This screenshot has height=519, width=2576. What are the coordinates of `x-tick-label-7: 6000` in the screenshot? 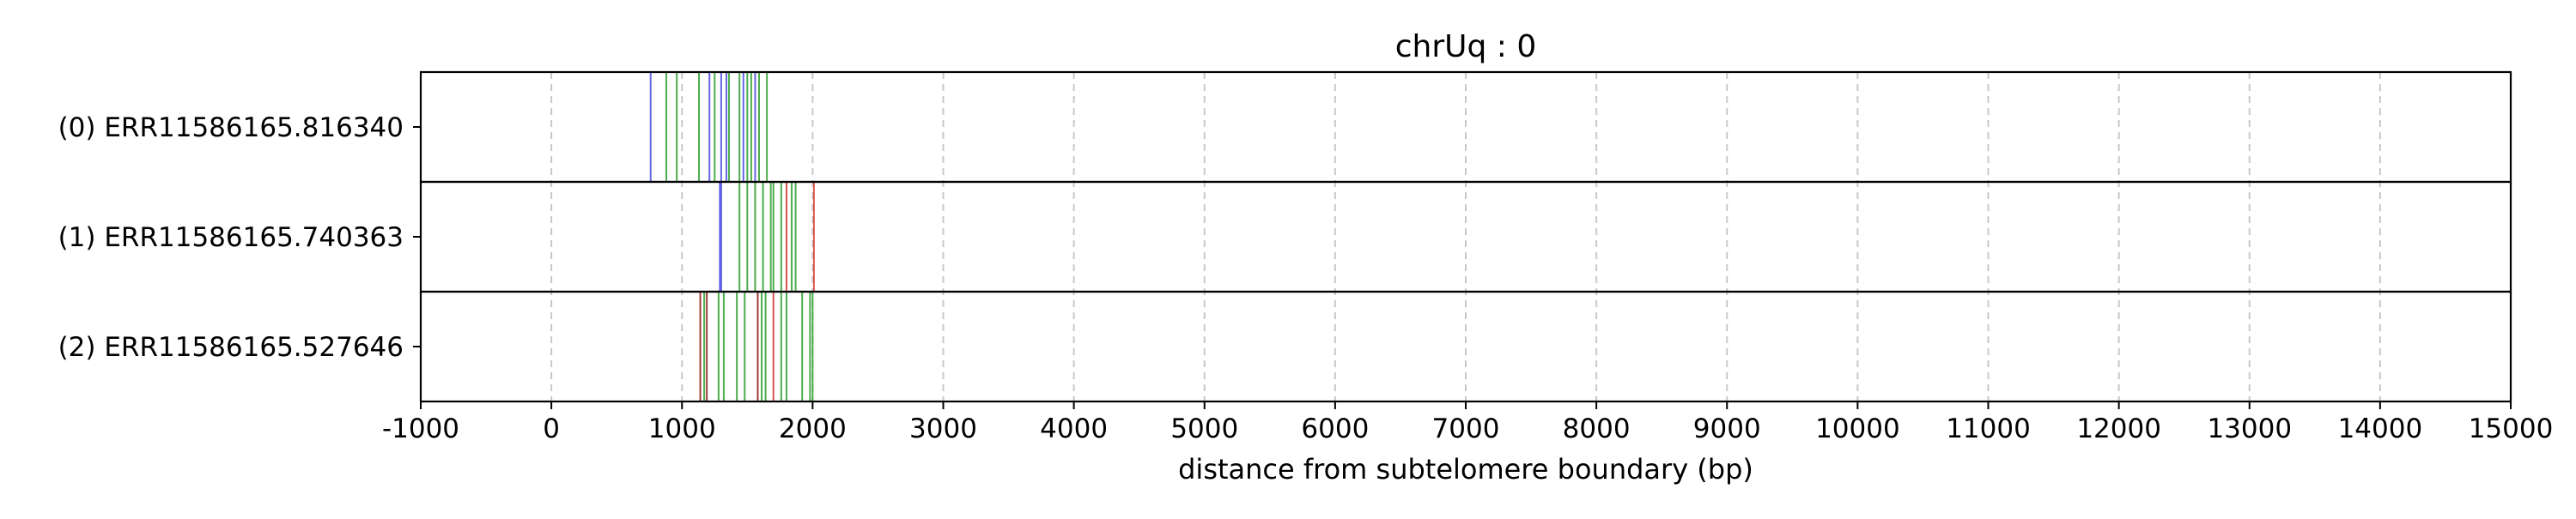 It's located at (1335, 428).